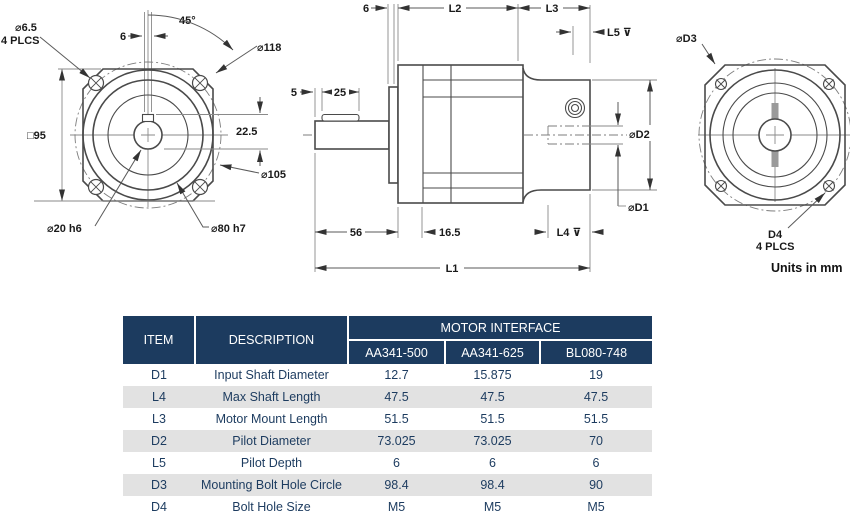  Describe the element at coordinates (159, 485) in the screenshot. I see `item-cell: D3` at that location.